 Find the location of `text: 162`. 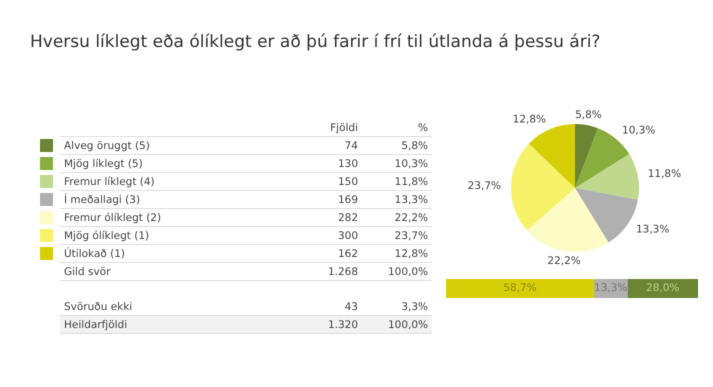

text: 162 is located at coordinates (328, 253).